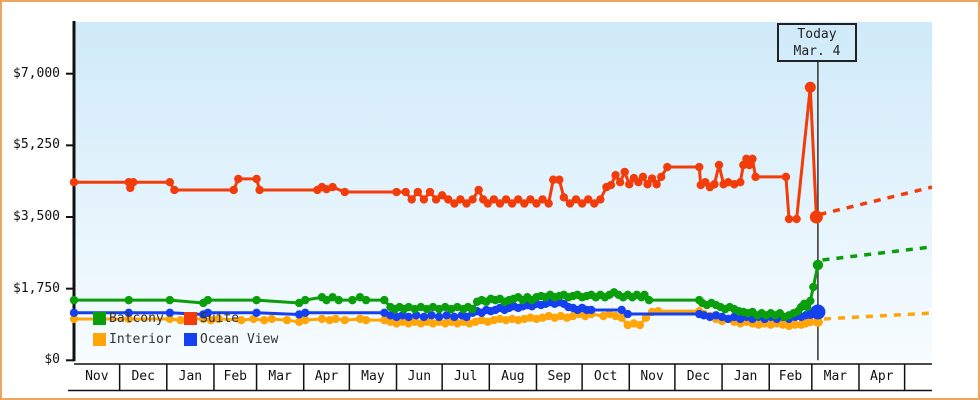 The height and width of the screenshot is (400, 980). What do you see at coordinates (698, 376) in the screenshot?
I see `month-label-dec-13: Dec` at bounding box center [698, 376].